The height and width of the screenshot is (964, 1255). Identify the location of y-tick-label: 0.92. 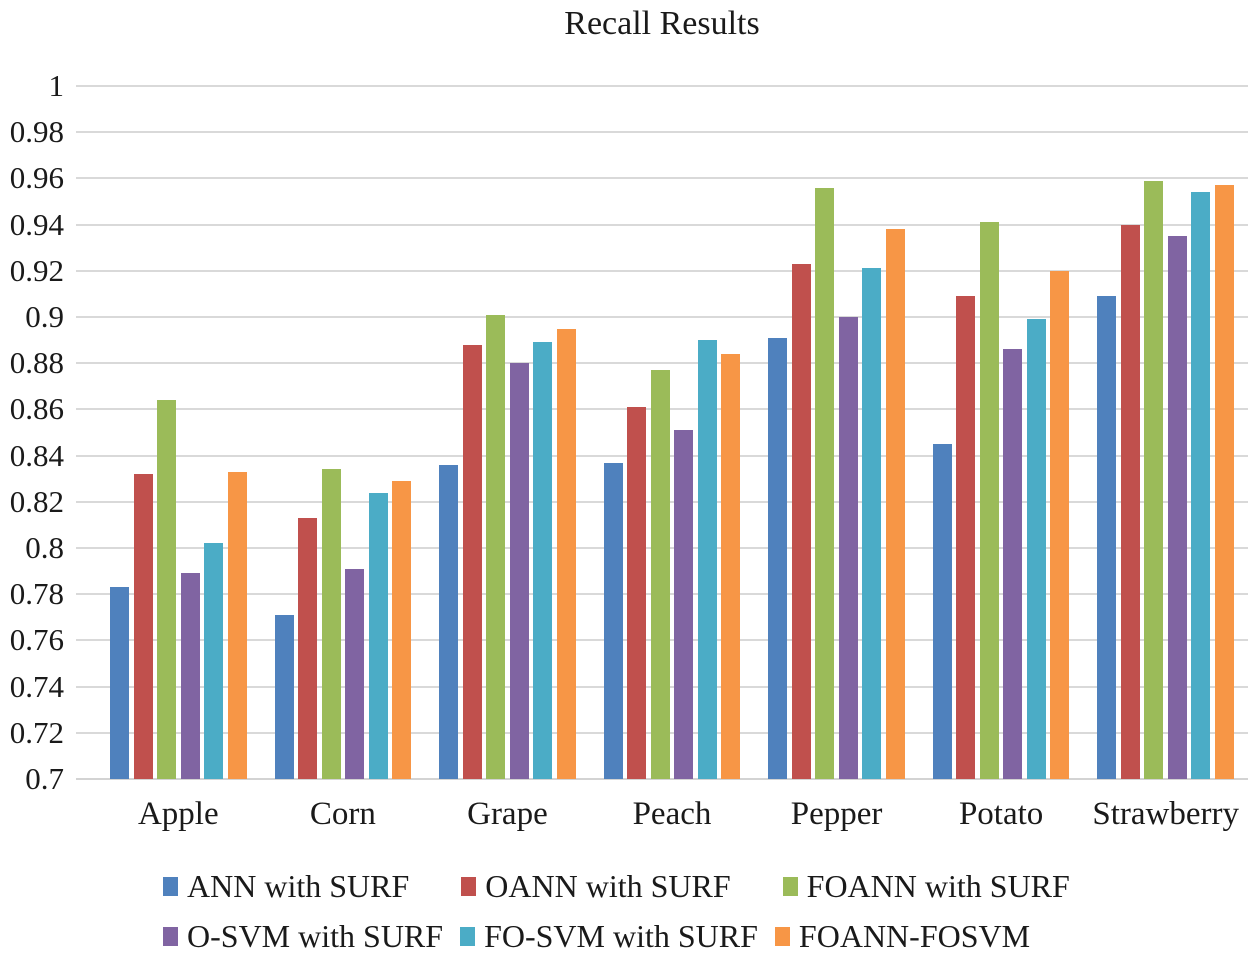
(36, 270).